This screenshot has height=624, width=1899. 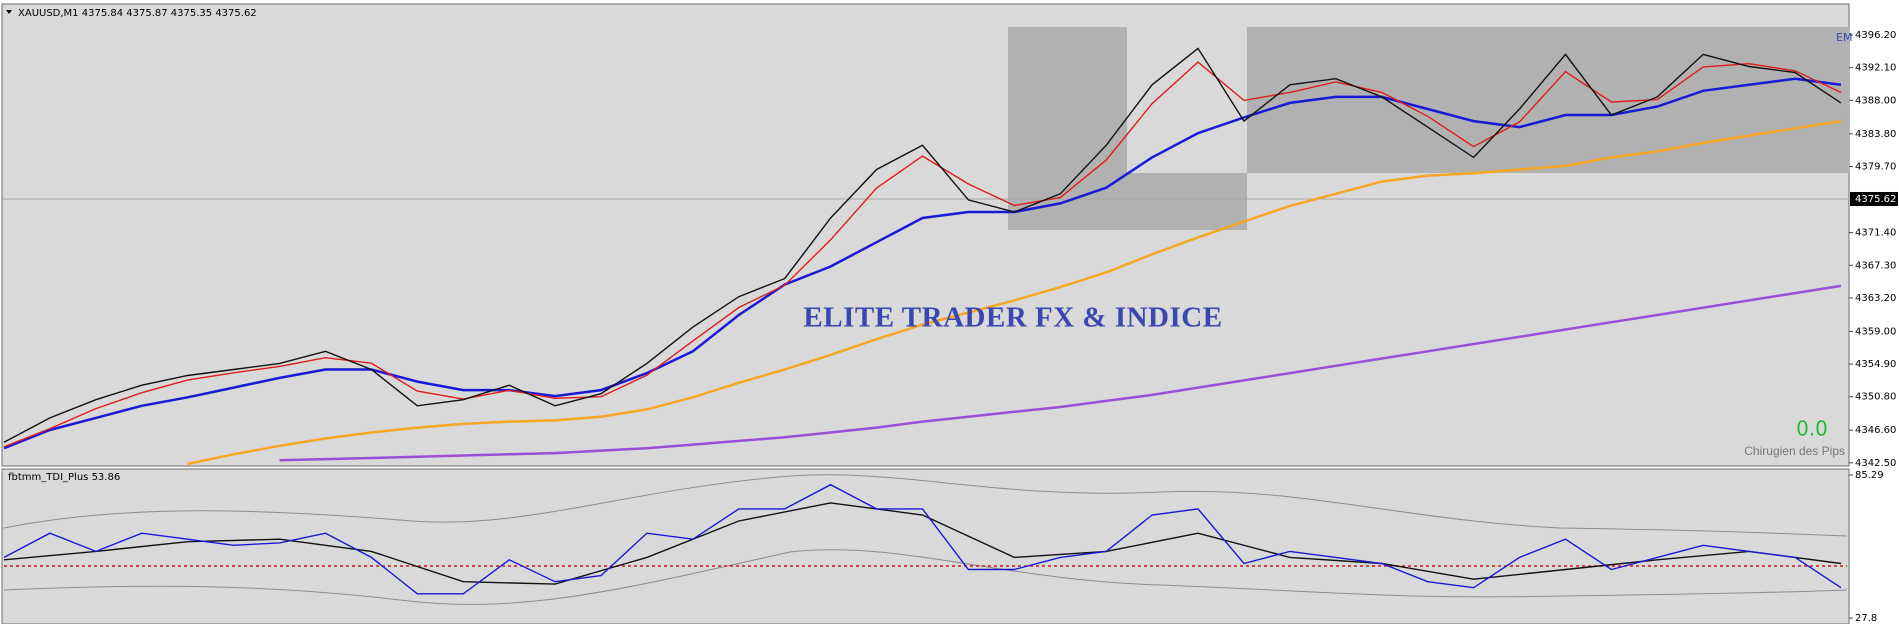 I want to click on band-lower, so click(x=925, y=577).